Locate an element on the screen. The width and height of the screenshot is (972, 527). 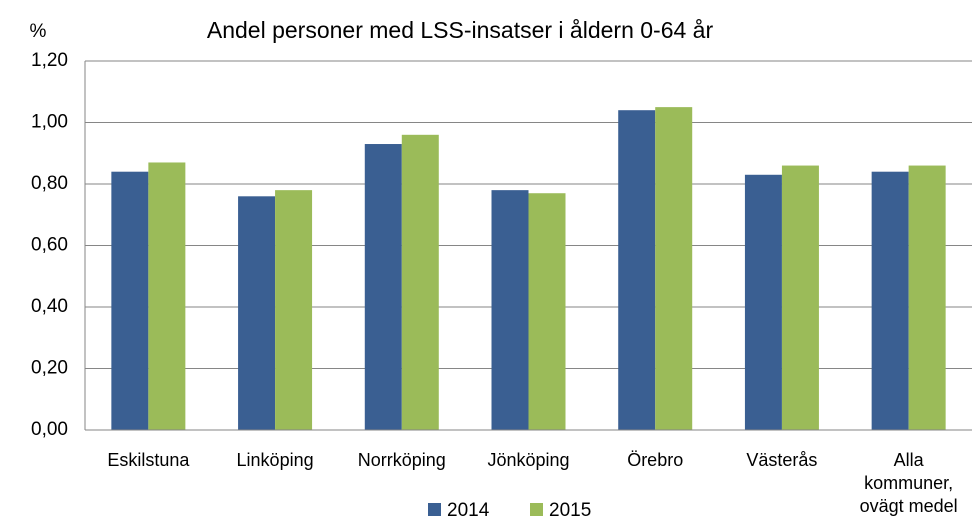
x-tick-label: Norrköping is located at coordinates (401, 460).